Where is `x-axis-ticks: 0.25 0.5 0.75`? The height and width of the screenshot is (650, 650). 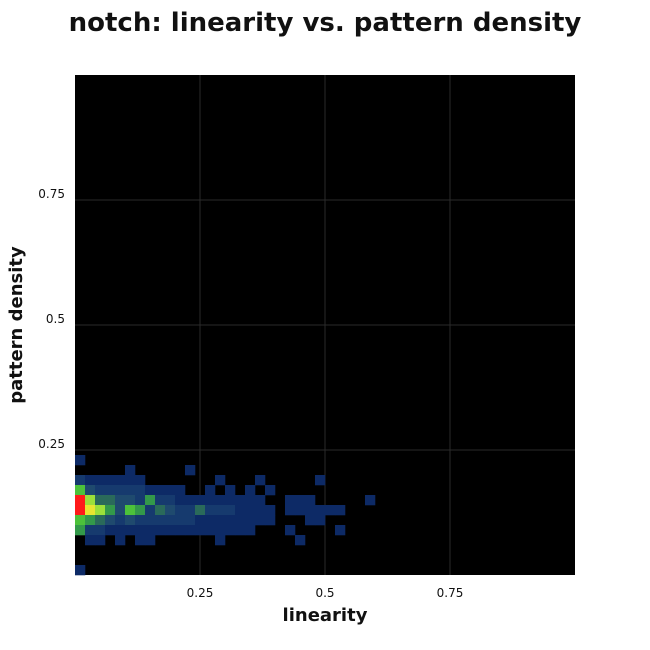 x-axis-ticks: 0.25 0.5 0.75 is located at coordinates (325, 593).